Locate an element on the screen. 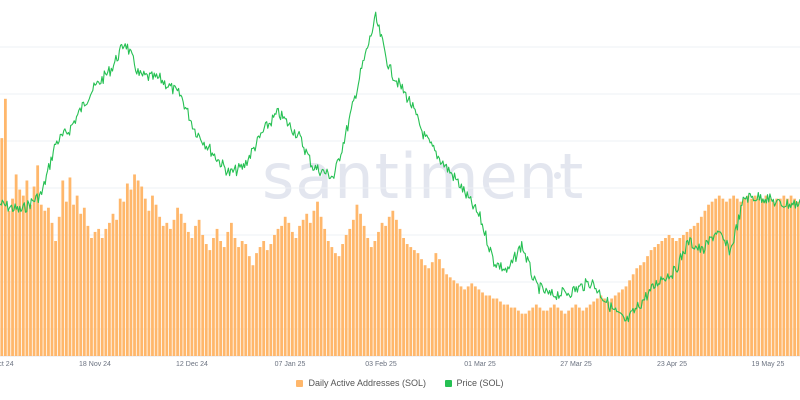  x-tick-label: ct 24 is located at coordinates (7, 364).